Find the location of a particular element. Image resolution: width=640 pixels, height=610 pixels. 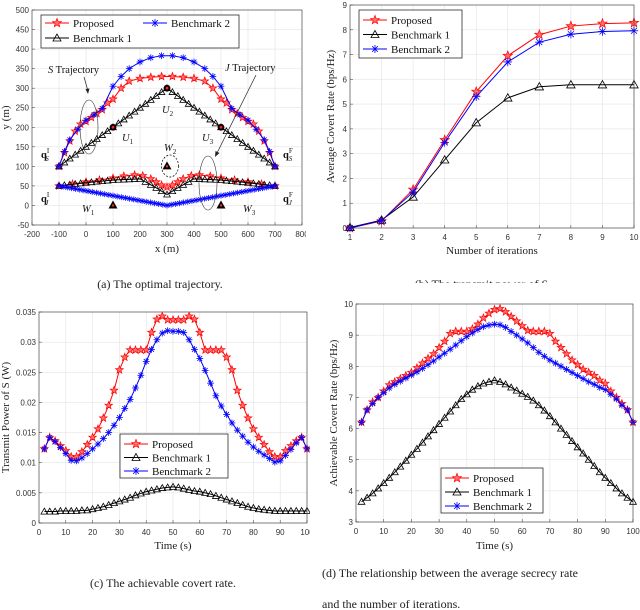

x-tick-label: 40 is located at coordinates (146, 532).